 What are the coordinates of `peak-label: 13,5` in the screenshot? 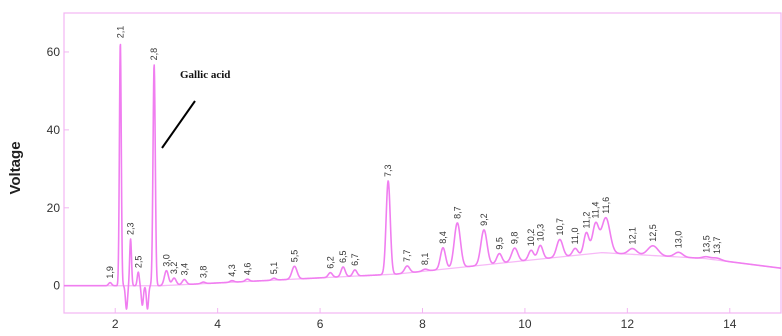 It's located at (707, 244).